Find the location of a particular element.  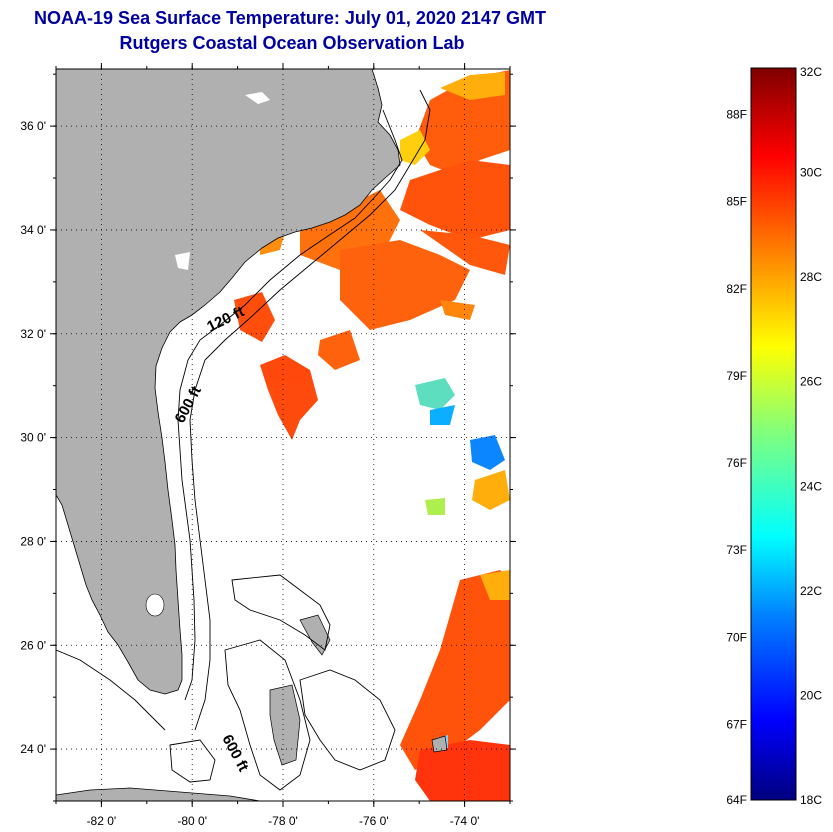

colorbar-celsius-labels: 32C 30C 28C 26C 24C 22C 20C 18C is located at coordinates (811, 436).